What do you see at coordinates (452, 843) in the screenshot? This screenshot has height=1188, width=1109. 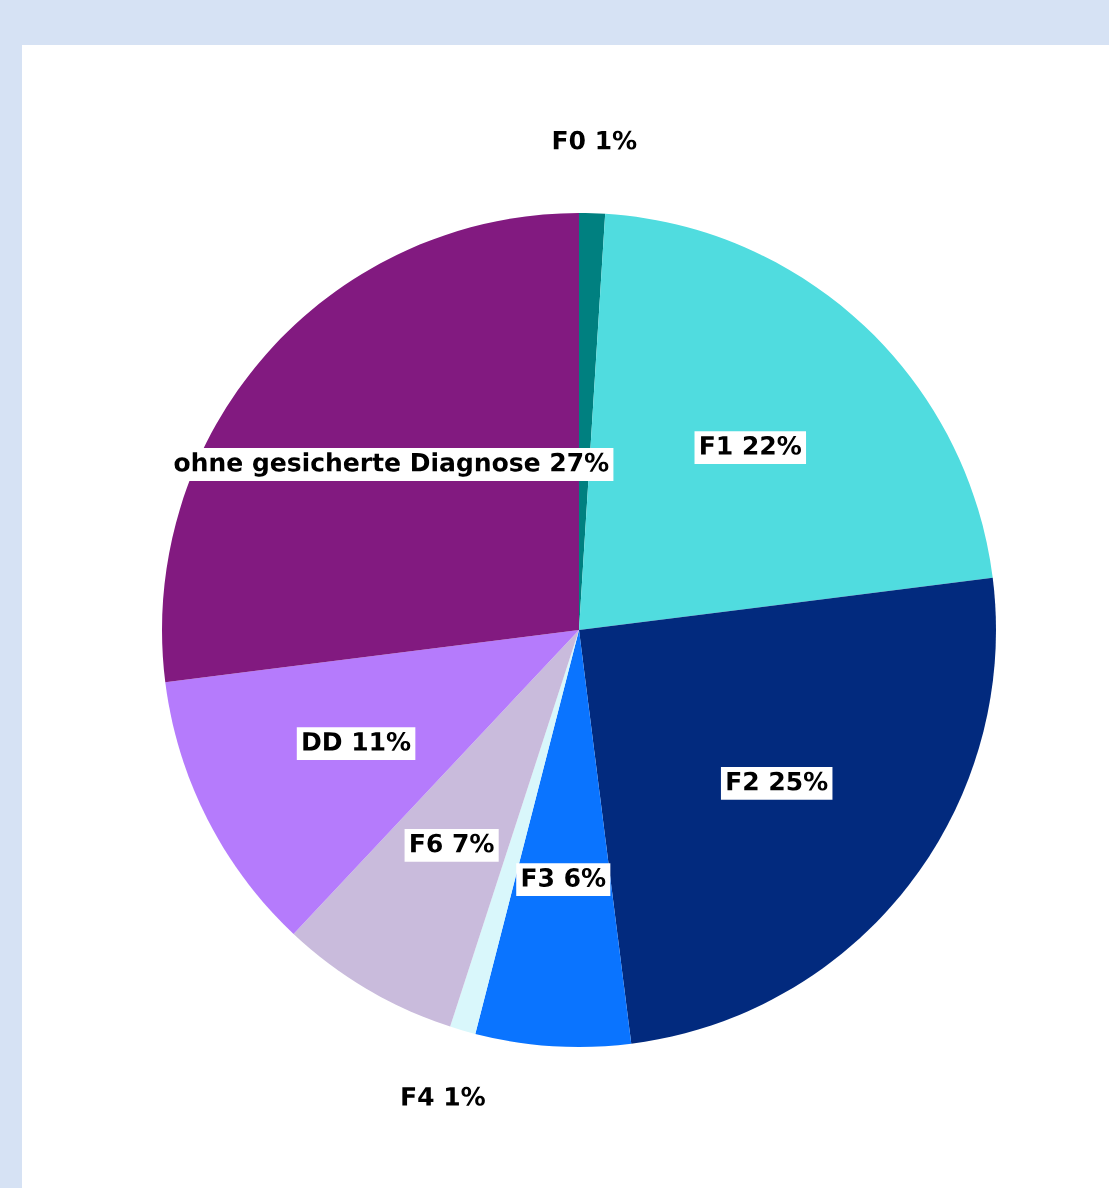 I see `slice-label: F6 7%` at bounding box center [452, 843].